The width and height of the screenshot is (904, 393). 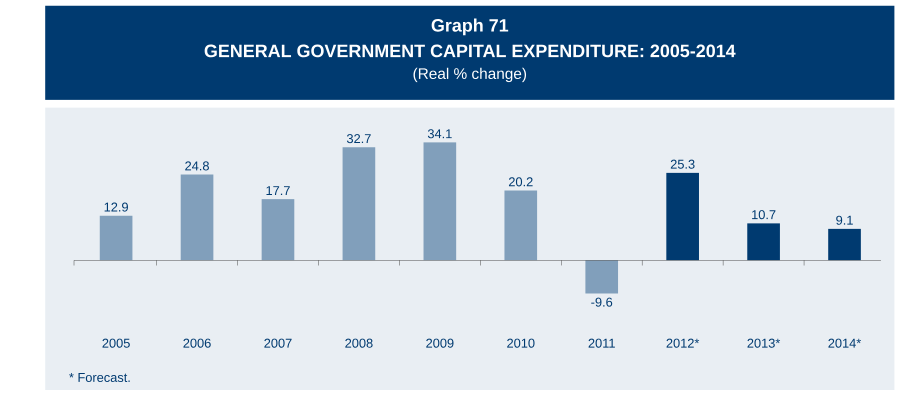 I want to click on data-label: 12.9, so click(x=116, y=207).